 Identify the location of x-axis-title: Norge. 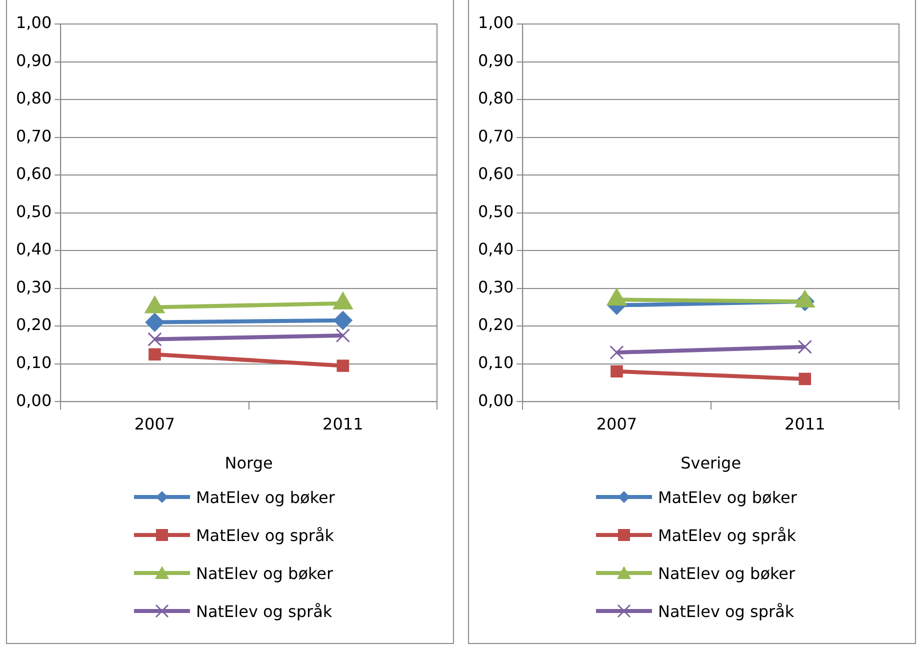
(248, 463).